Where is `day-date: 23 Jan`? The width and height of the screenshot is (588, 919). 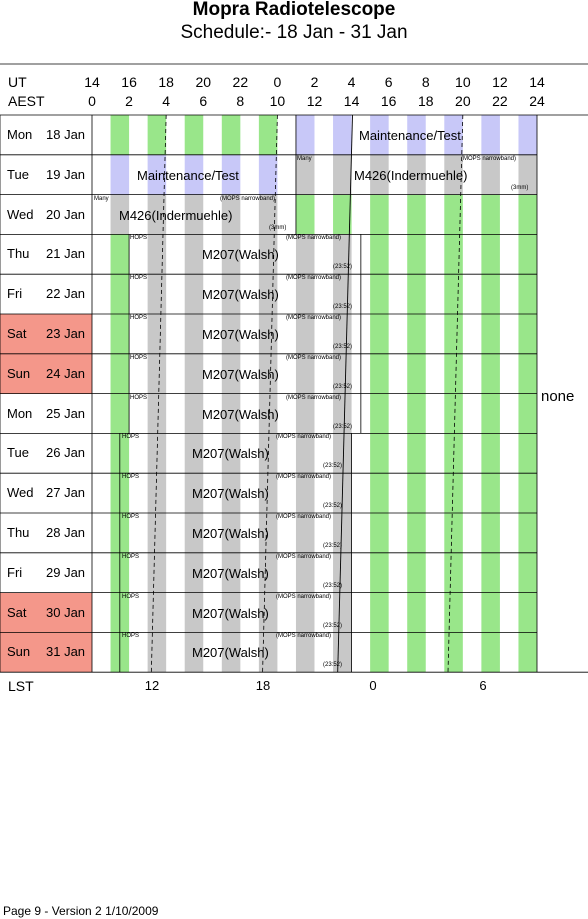 day-date: 23 Jan is located at coordinates (66, 333).